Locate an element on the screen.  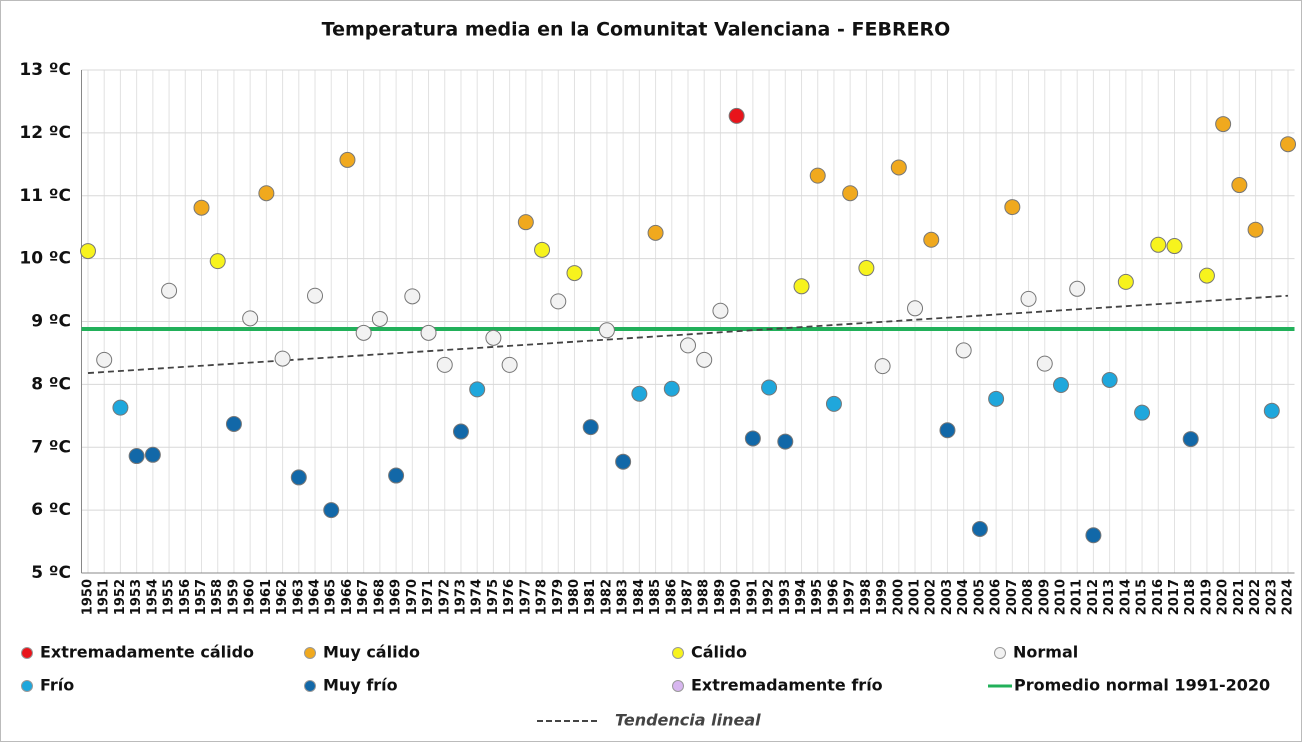
x-tick-label: 1956 is located at coordinates (185, 597).